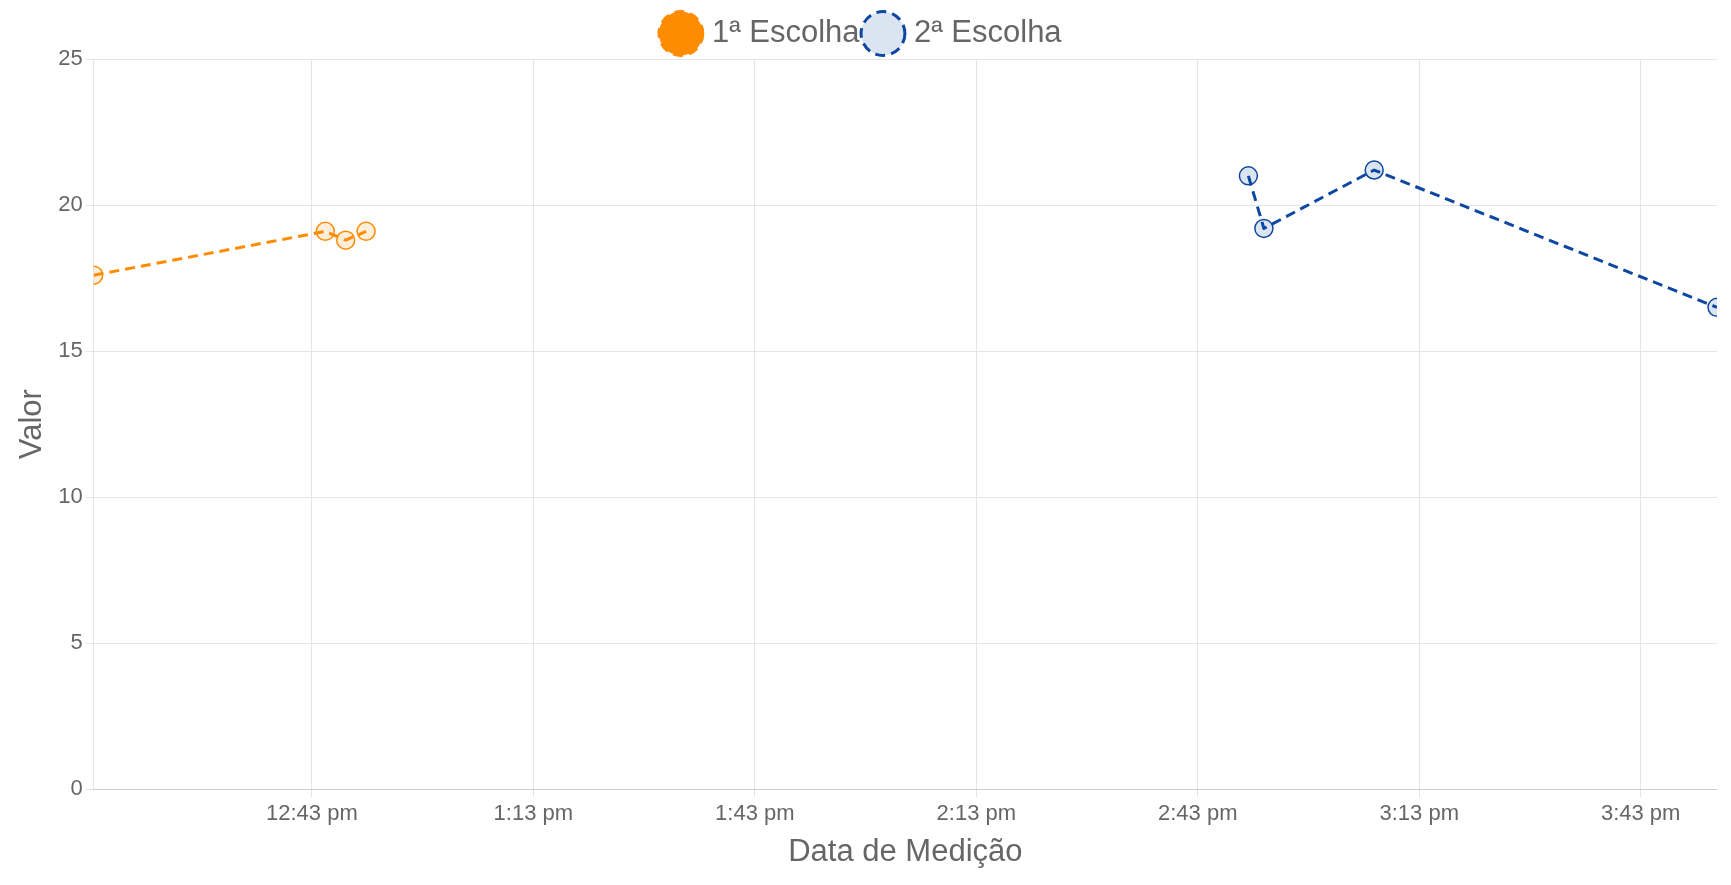 The height and width of the screenshot is (885, 1731). Describe the element at coordinates (70, 350) in the screenshot. I see `y-tick-label: 15` at that location.